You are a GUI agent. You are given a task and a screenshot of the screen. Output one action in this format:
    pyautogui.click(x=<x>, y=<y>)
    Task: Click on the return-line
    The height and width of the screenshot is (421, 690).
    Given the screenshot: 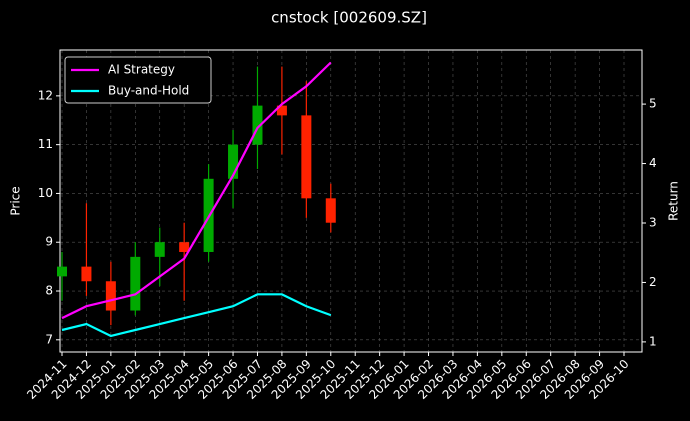 What is the action you would take?
    pyautogui.click(x=196, y=315)
    